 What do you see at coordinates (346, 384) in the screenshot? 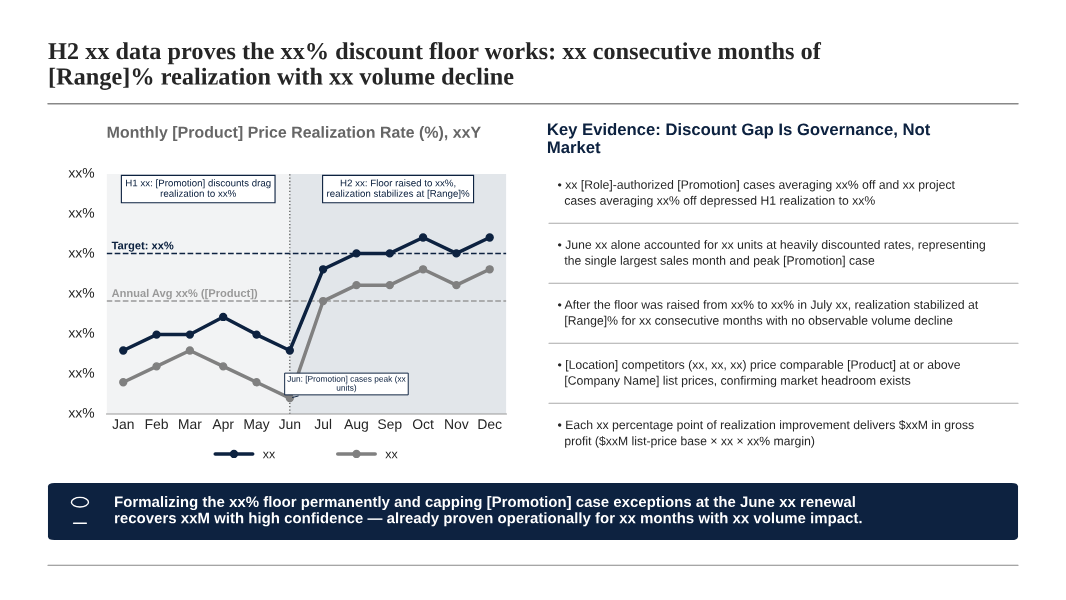
I see `annotation: Jun: [Promotion] cases peak (xx units)` at bounding box center [346, 384].